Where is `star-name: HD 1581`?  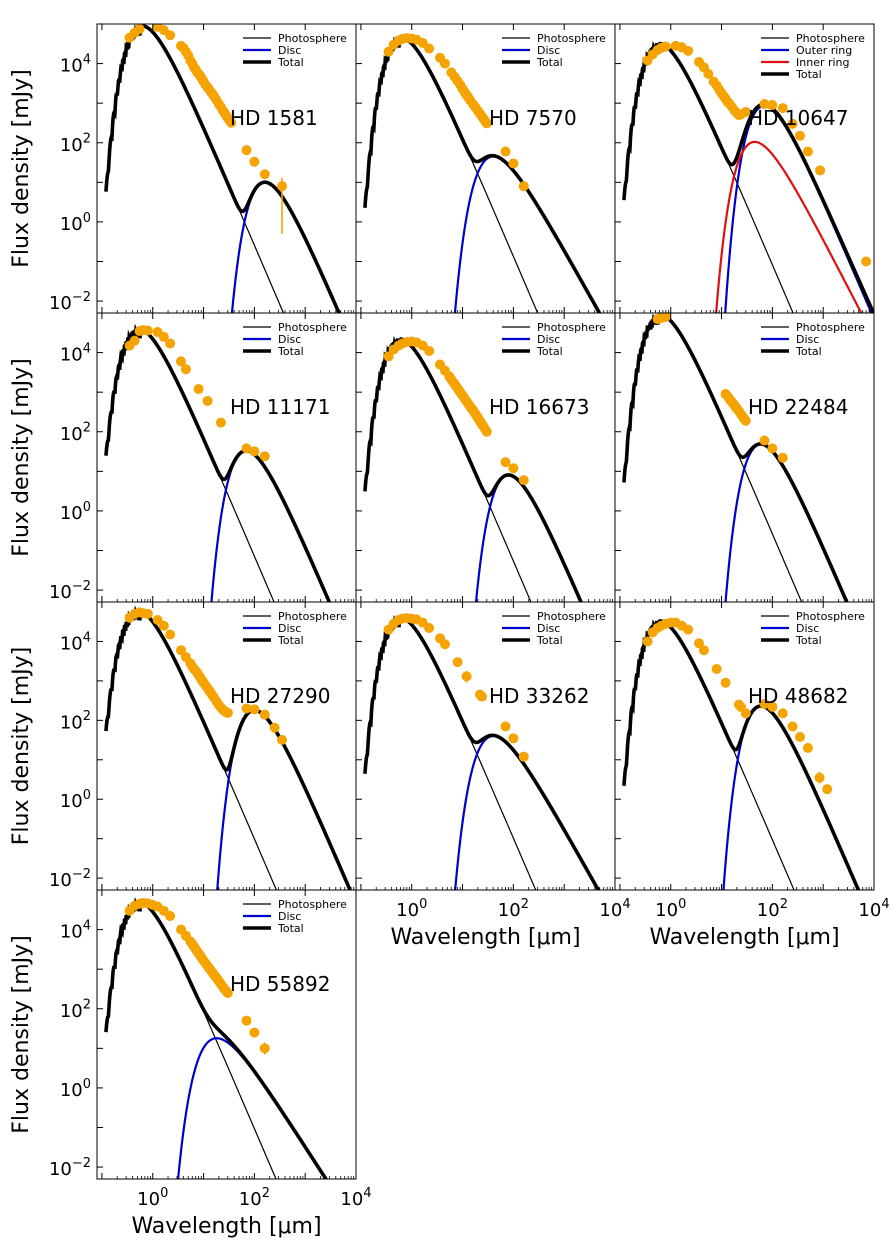 star-name: HD 1581 is located at coordinates (274, 118).